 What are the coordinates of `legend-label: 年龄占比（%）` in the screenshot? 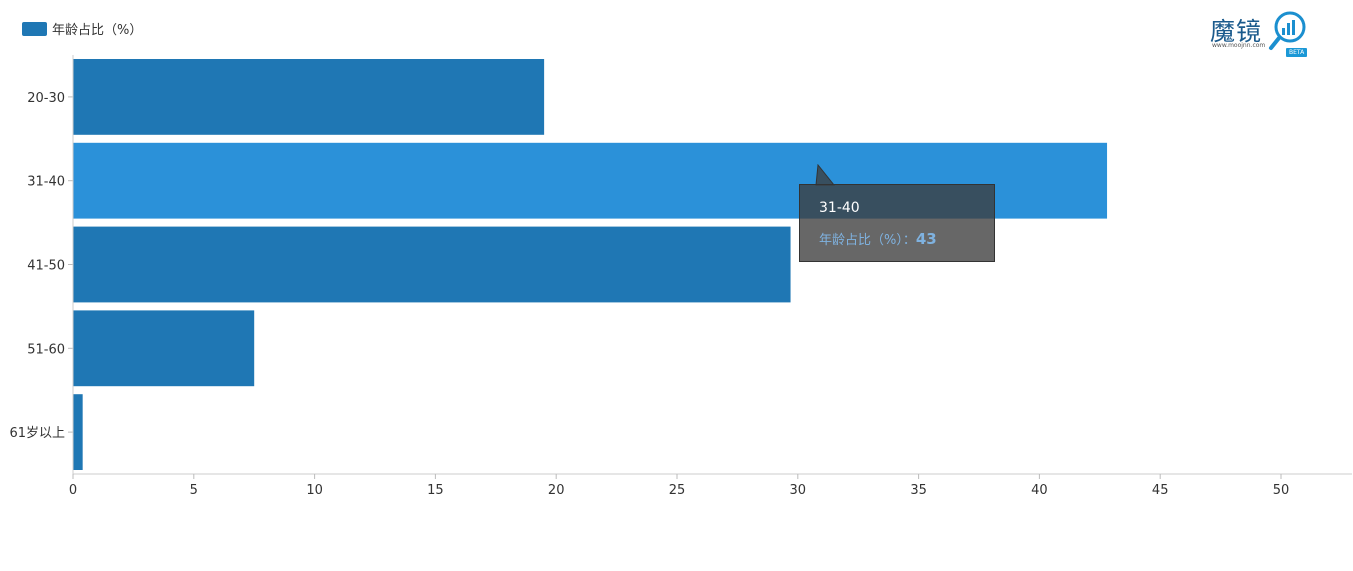 It's located at (97, 30).